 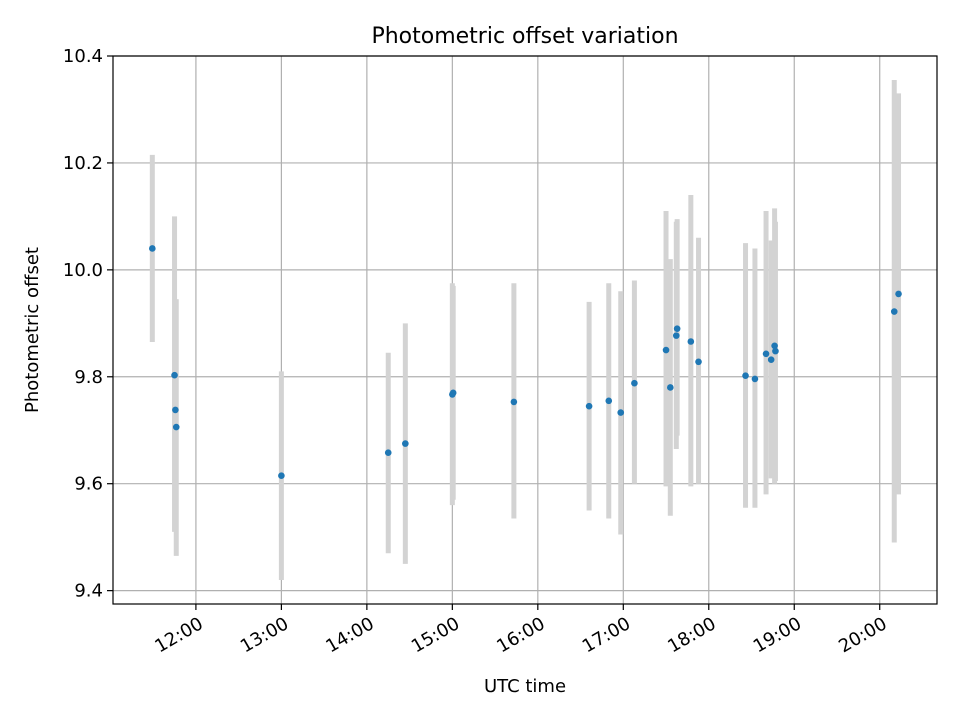 I want to click on y-tick-label: 9.4, so click(x=88, y=591).